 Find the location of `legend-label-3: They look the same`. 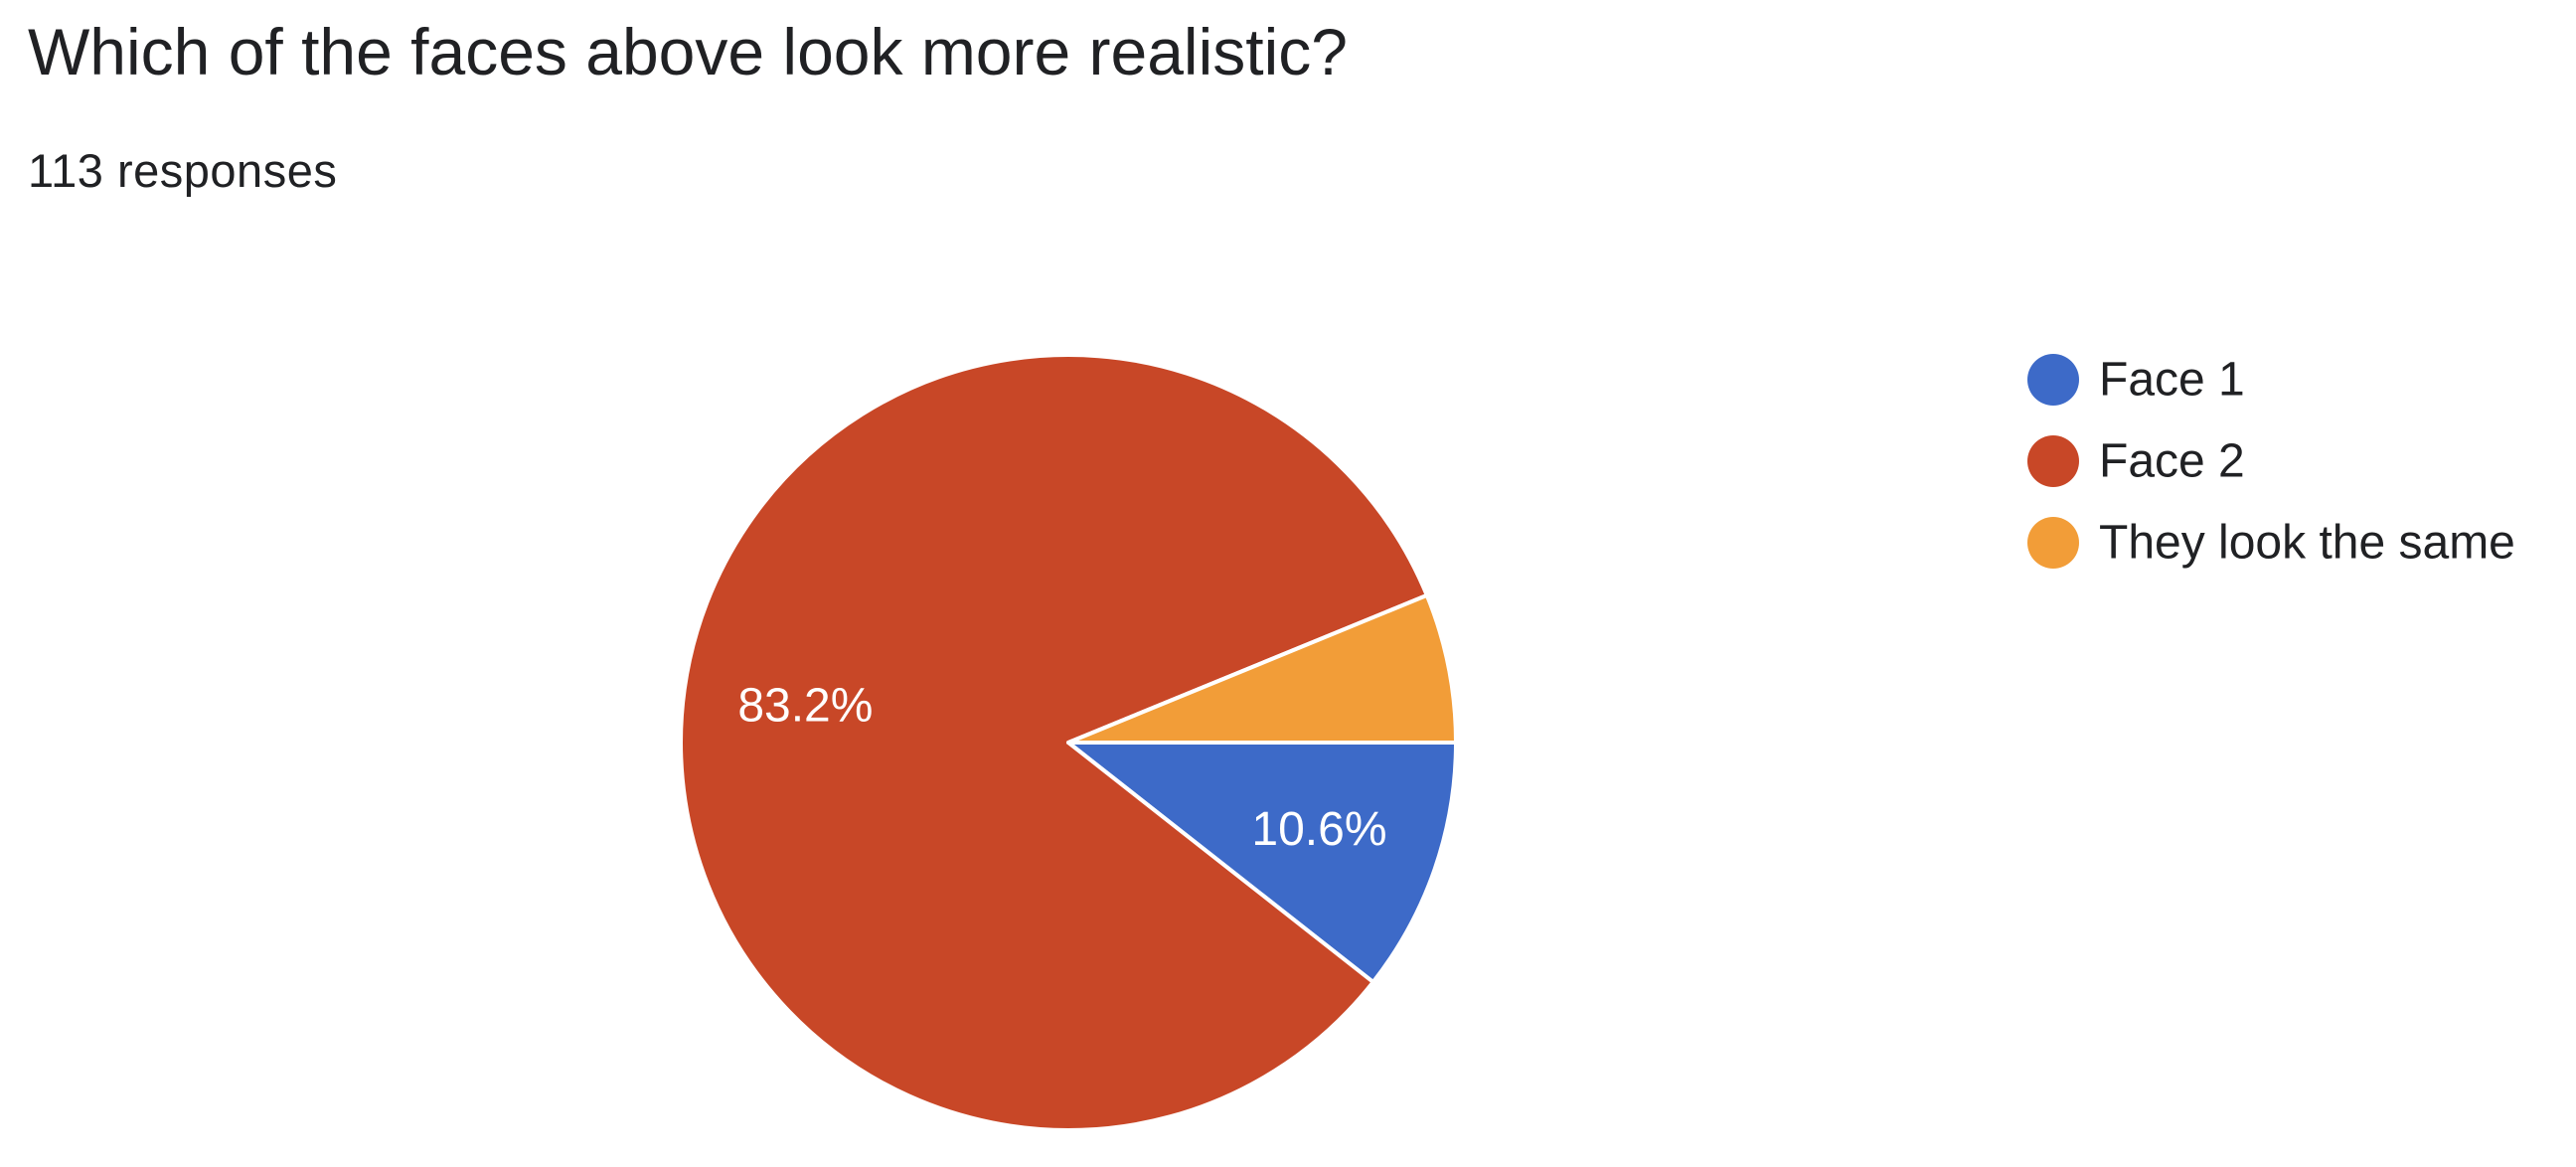

legend-label-3: They look the same is located at coordinates (2307, 544).